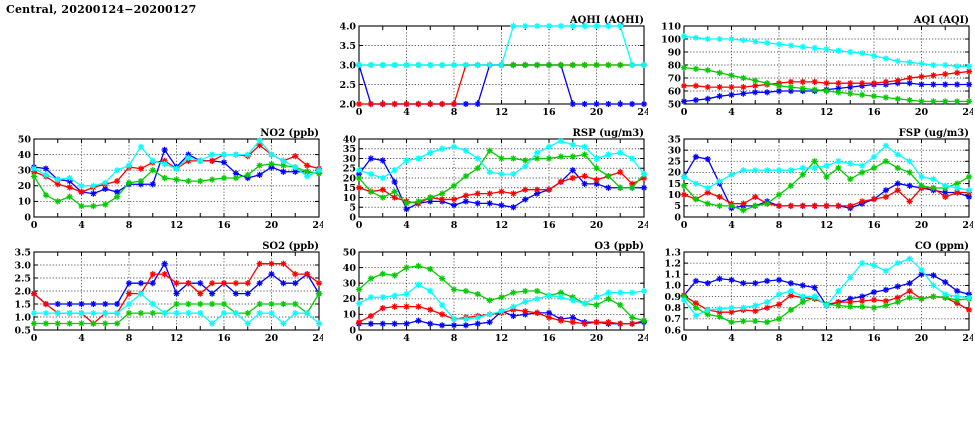 The width and height of the screenshot is (975, 447). I want to click on chart-title: NO2 (ppb), so click(289, 133).